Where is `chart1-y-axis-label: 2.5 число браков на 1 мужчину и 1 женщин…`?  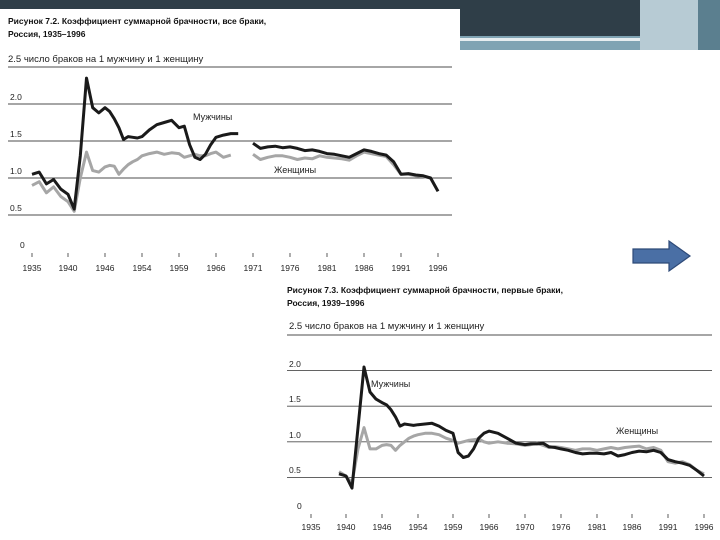 chart1-y-axis-label: 2.5 число браков на 1 мужчину и 1 женщин… is located at coordinates (106, 59).